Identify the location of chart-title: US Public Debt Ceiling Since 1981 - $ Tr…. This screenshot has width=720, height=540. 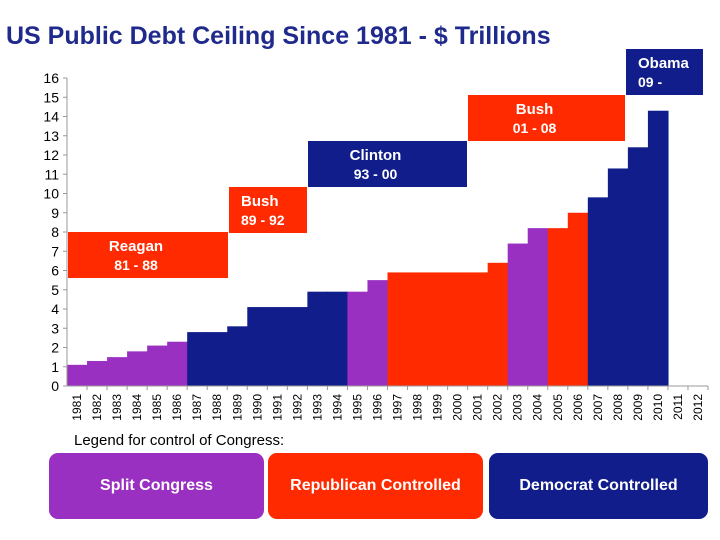
(278, 36).